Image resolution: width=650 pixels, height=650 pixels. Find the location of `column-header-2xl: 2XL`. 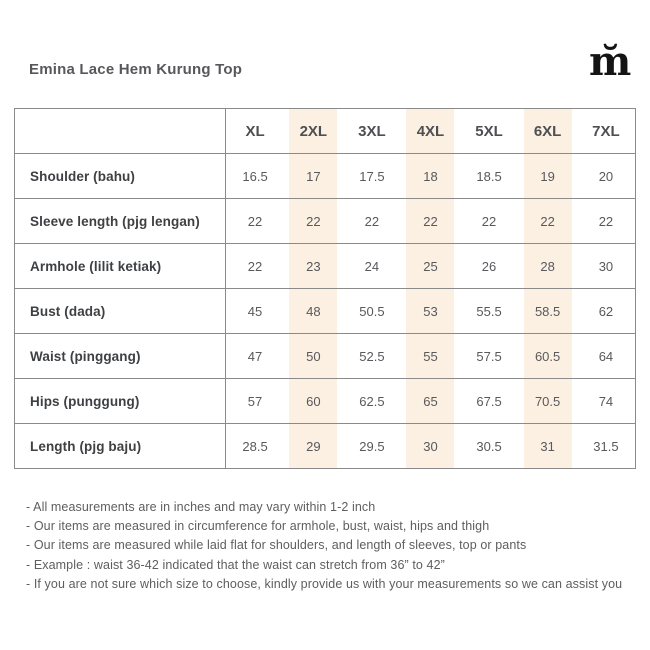

column-header-2xl: 2XL is located at coordinates (313, 131).